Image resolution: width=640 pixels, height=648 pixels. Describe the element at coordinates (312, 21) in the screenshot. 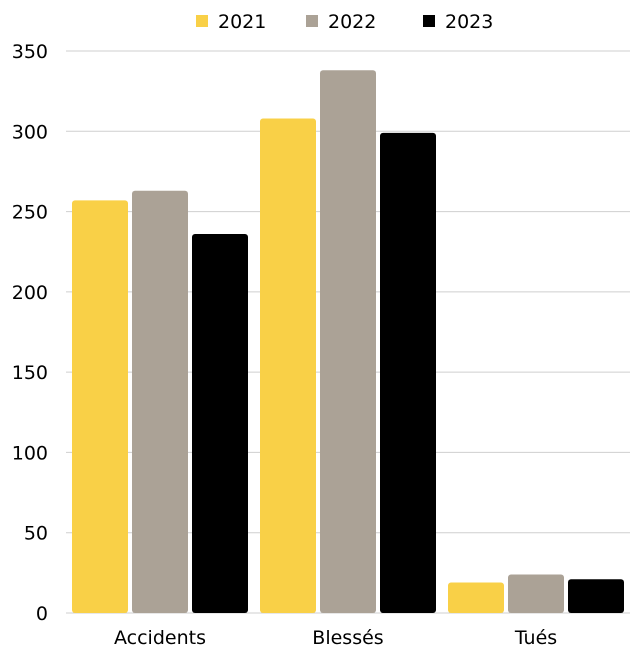

I see `legend-swatch-2022` at that location.